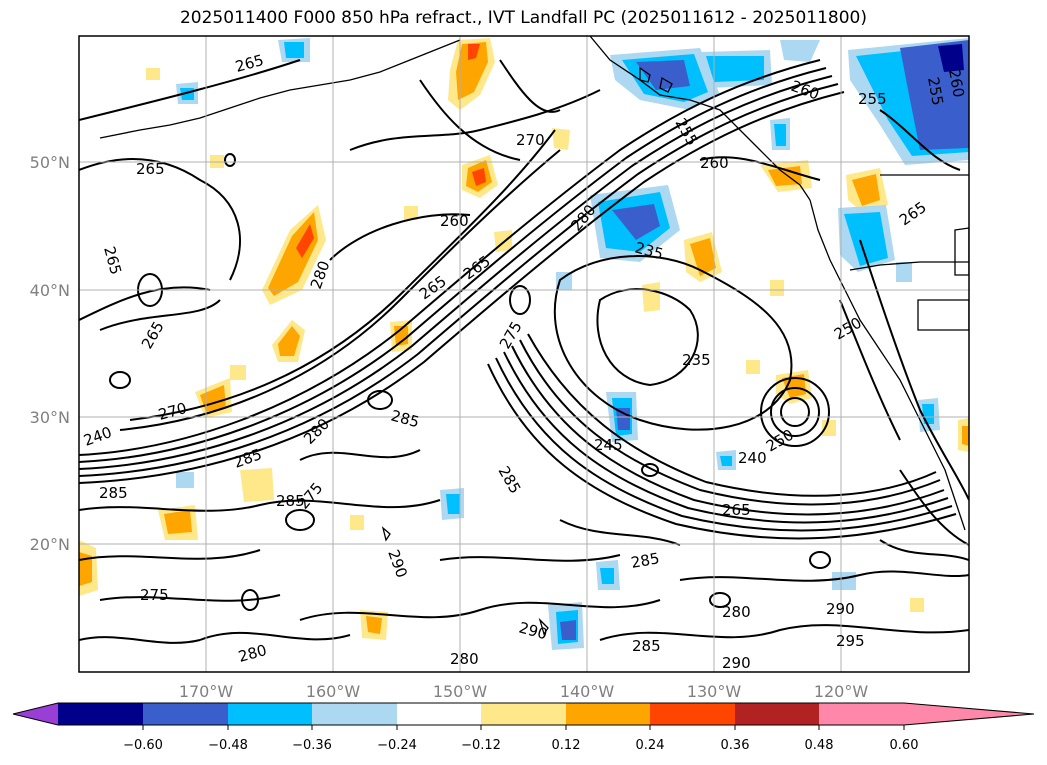 The image size is (1047, 765). What do you see at coordinates (333, 691) in the screenshot?
I see `lon-label: 160°W` at bounding box center [333, 691].